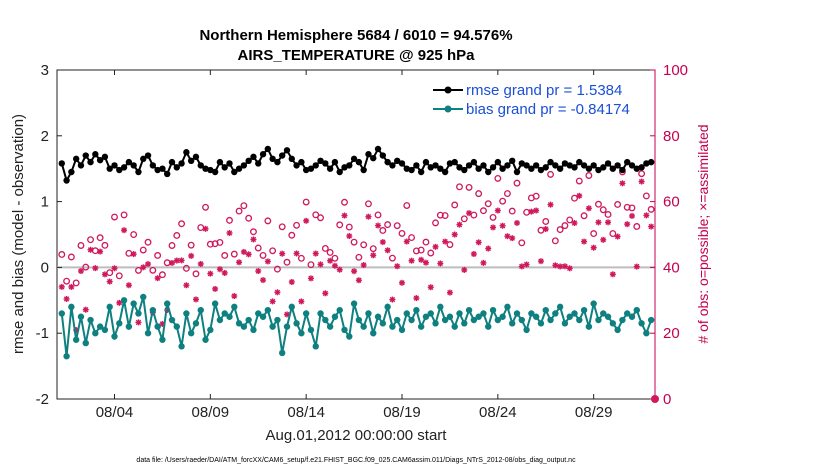 The image size is (830, 470). What do you see at coordinates (402, 412) in the screenshot?
I see `x-tick-label: 08/19` at bounding box center [402, 412].